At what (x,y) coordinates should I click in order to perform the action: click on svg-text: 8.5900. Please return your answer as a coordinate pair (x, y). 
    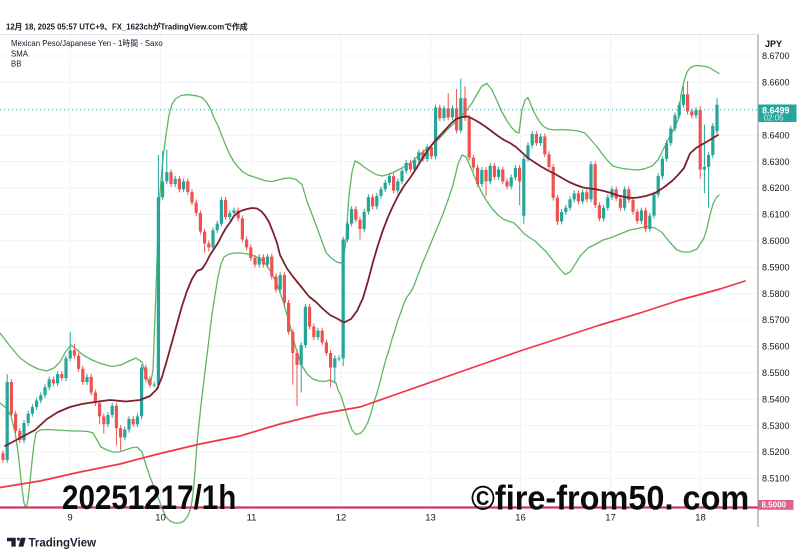
    Looking at the image, I should click on (776, 267).